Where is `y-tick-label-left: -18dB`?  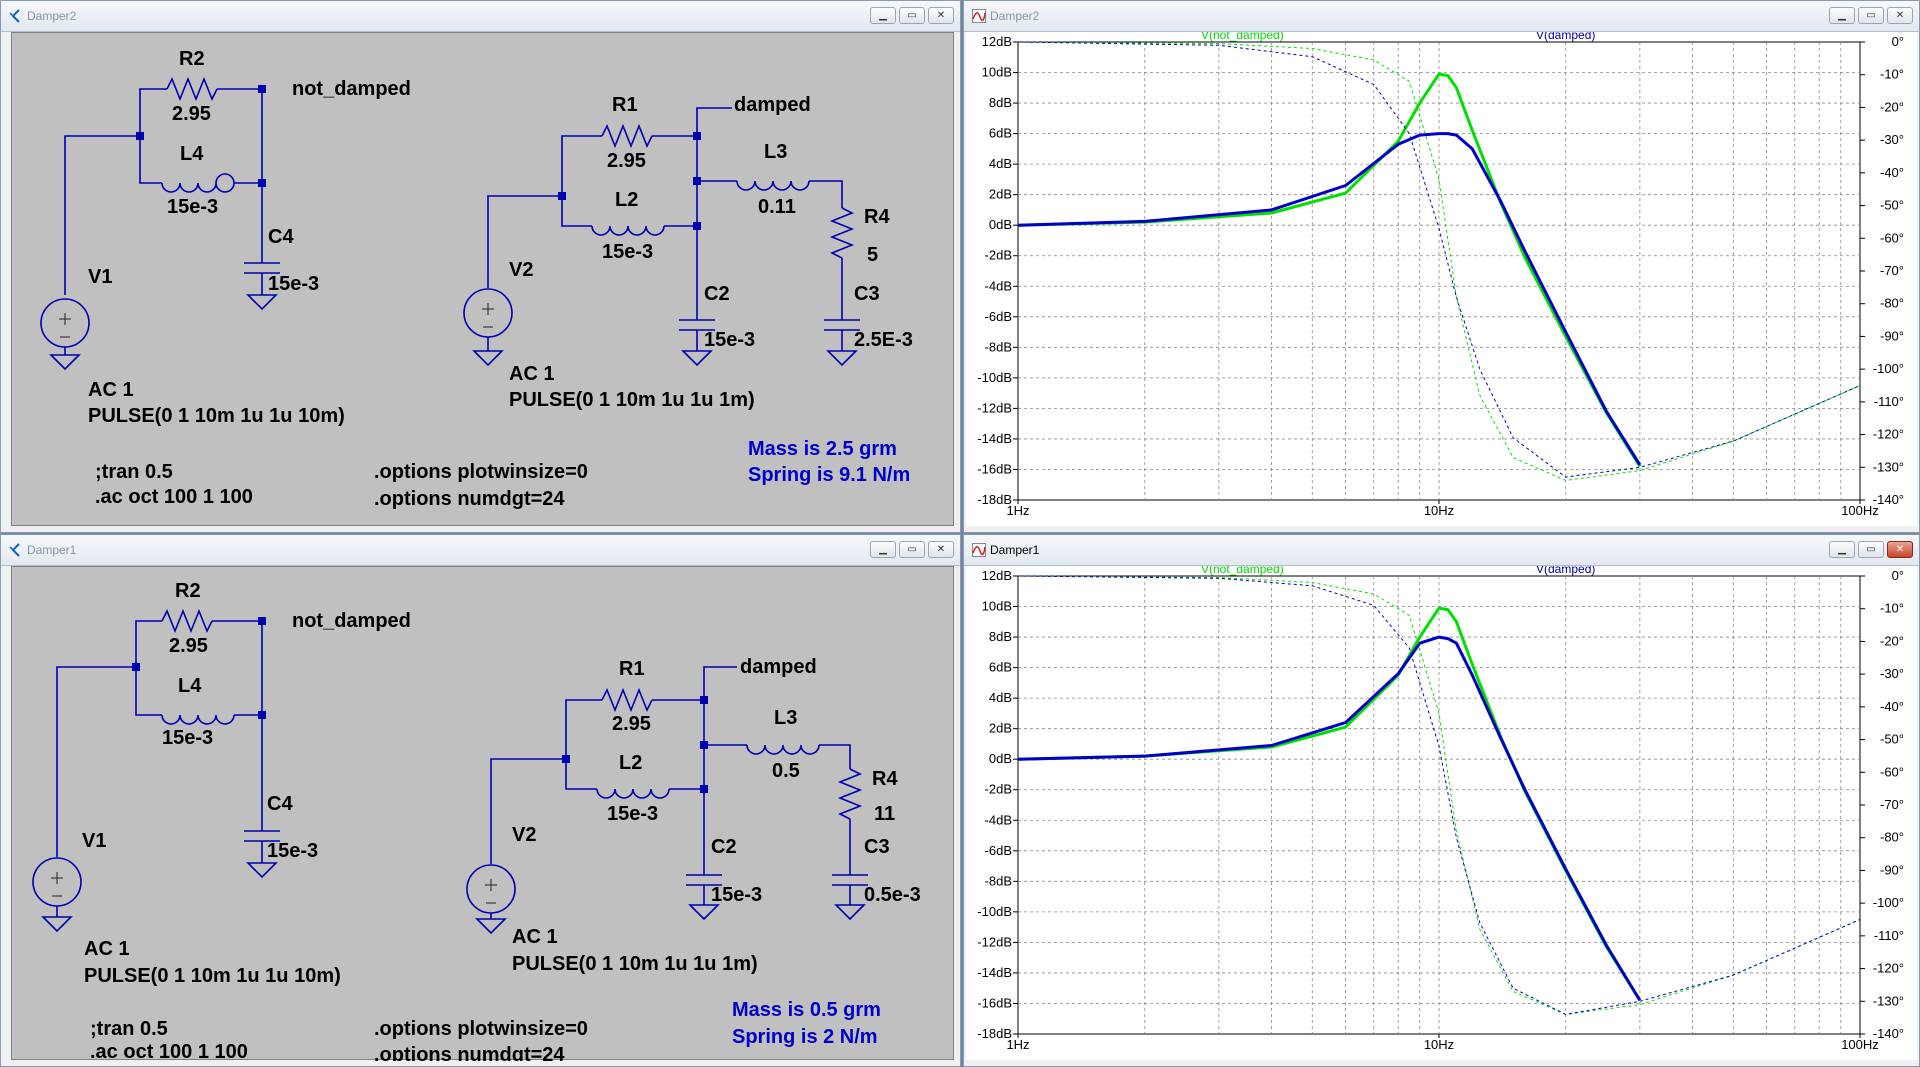 y-tick-label-left: -18dB is located at coordinates (994, 1033).